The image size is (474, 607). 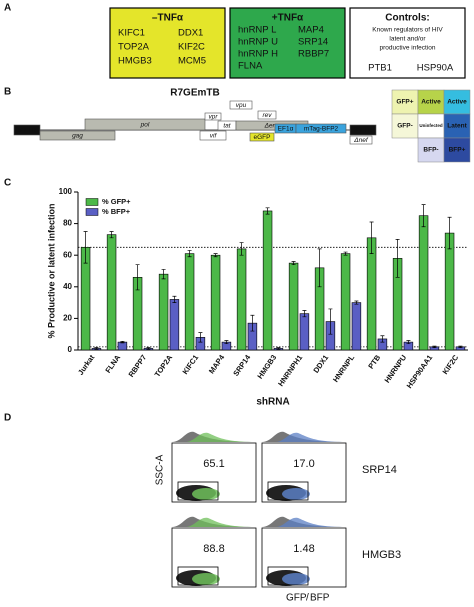 What do you see at coordinates (213, 464) in the screenshot?
I see `gate-percentage: 65.1` at bounding box center [213, 464].